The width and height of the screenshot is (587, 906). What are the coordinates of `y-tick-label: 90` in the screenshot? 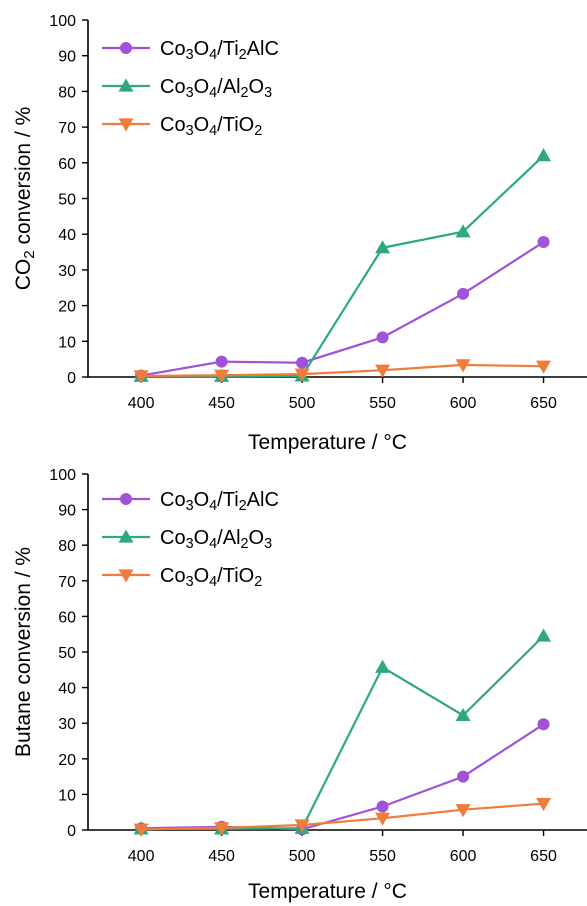 It's located at (67, 511).